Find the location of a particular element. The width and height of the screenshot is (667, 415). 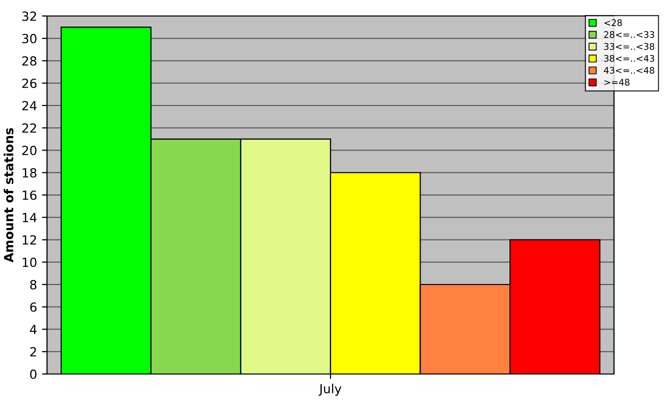

y-tick-label: 14 is located at coordinates (29, 217).